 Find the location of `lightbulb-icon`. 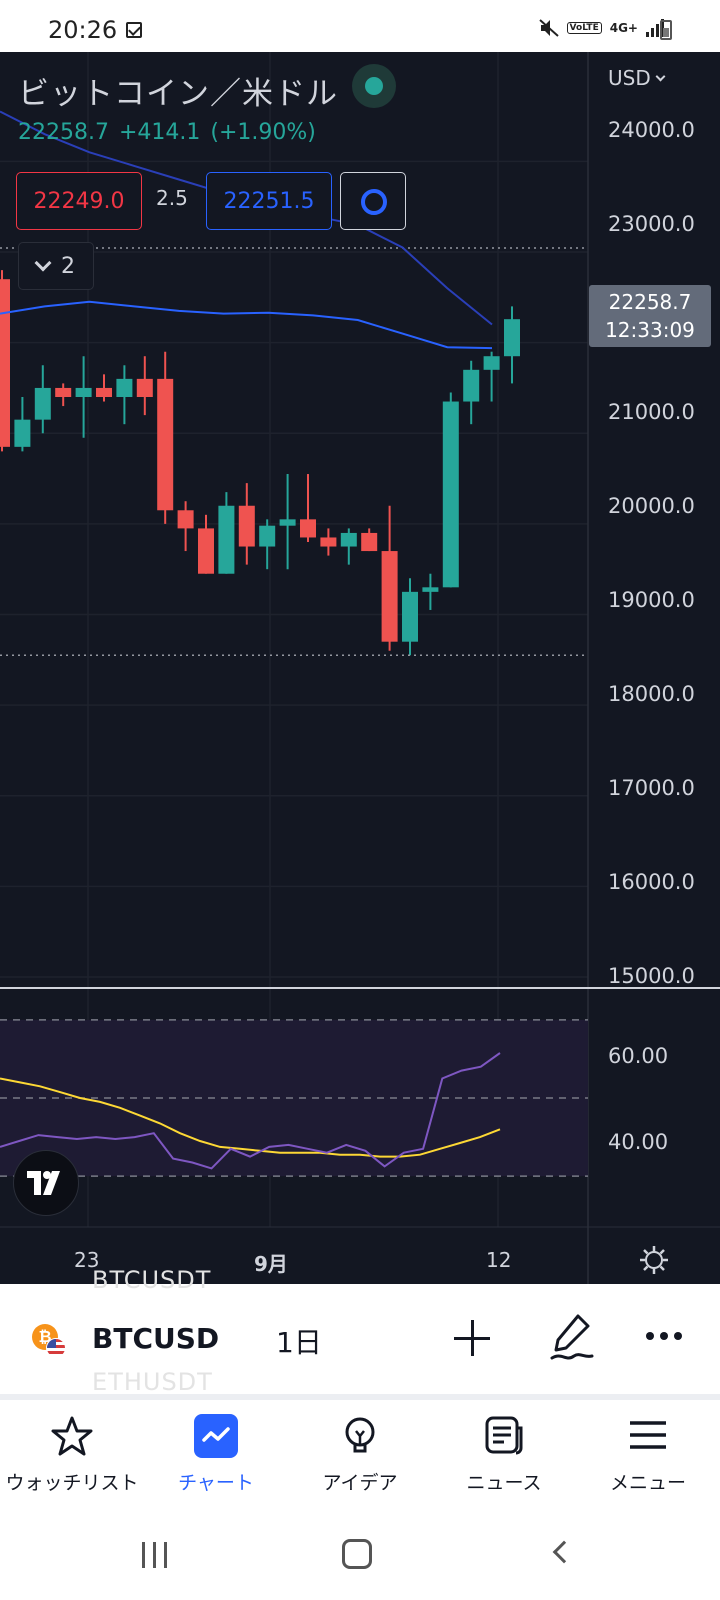

lightbulb-icon is located at coordinates (360, 1435).